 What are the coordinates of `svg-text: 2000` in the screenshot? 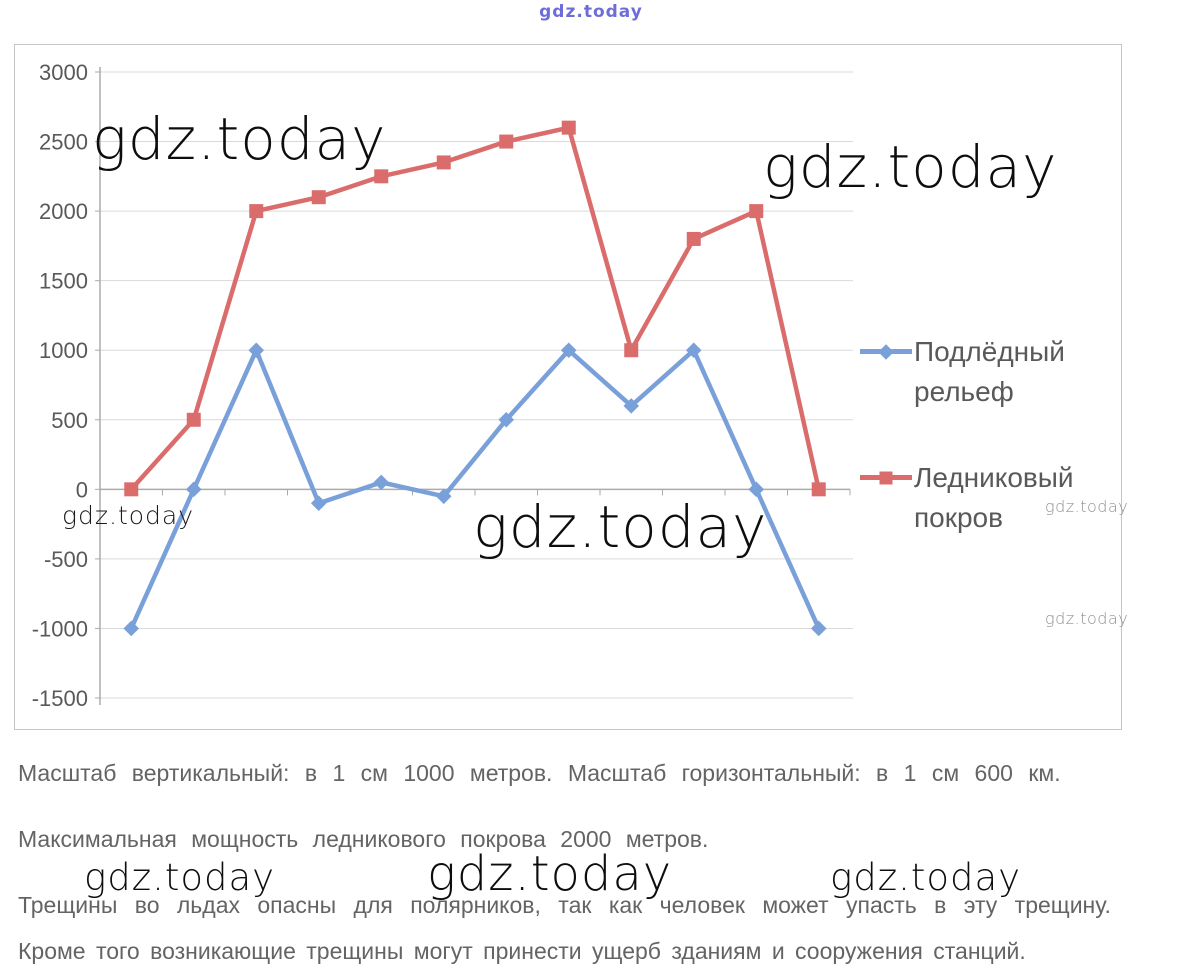 It's located at (63, 211).